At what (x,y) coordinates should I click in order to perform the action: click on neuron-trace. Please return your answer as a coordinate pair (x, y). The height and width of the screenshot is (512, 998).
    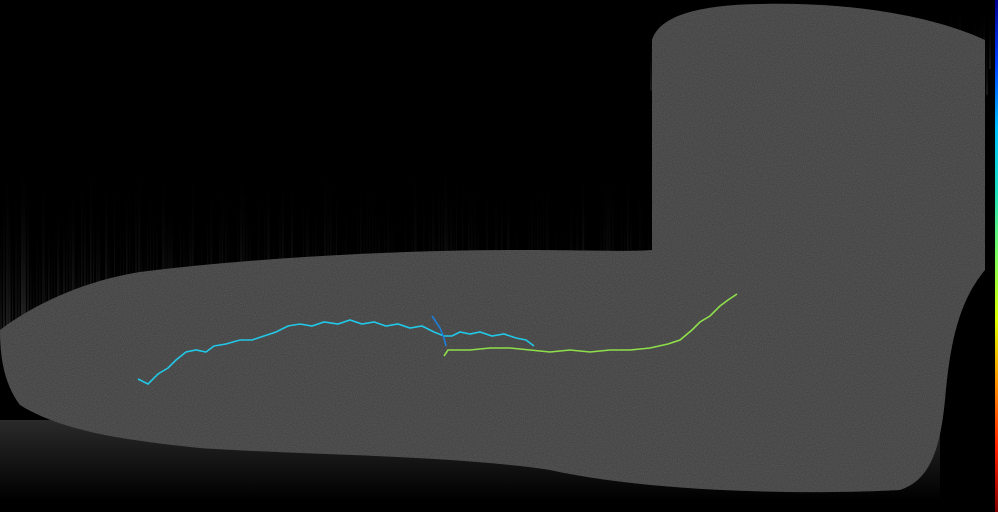
    Looking at the image, I should click on (437, 339).